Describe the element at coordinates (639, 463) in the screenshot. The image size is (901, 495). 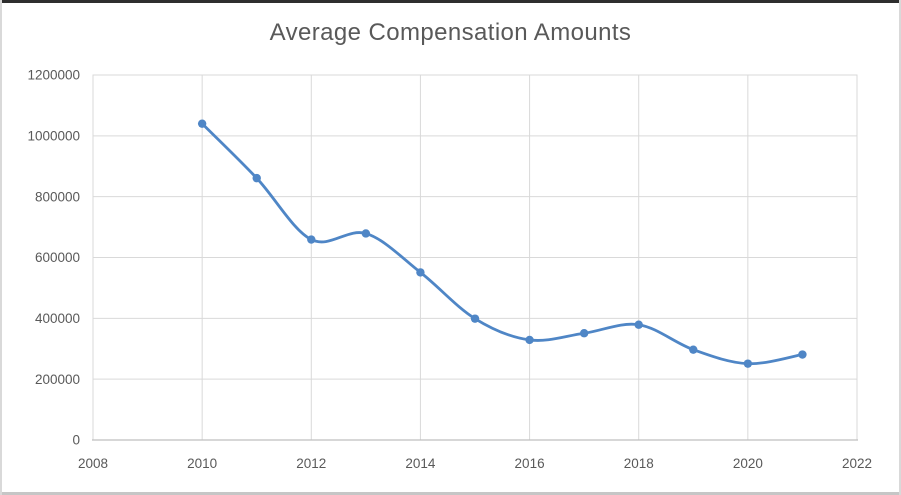
I see `x-axis-tick-label: 2018` at that location.